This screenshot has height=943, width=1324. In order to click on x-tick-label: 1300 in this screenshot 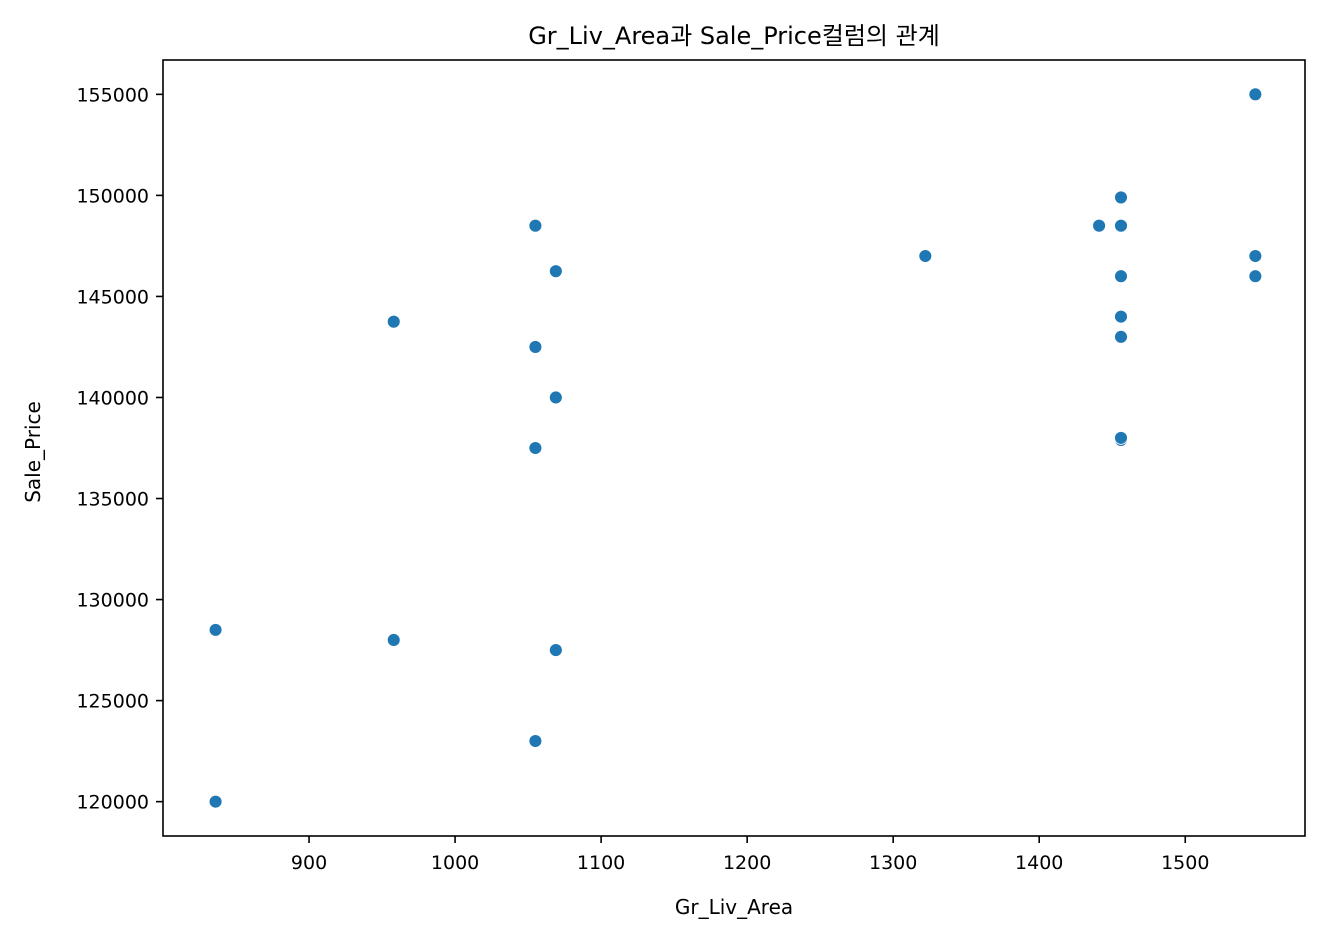, I will do `click(893, 863)`.